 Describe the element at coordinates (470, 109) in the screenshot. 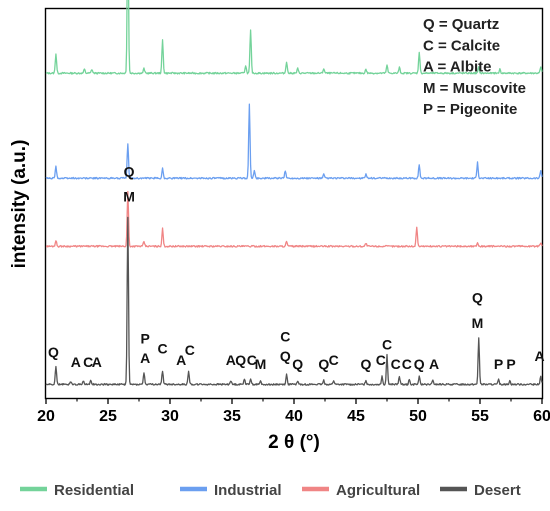

I see `phase-key-entry: P = Pigeonite` at that location.